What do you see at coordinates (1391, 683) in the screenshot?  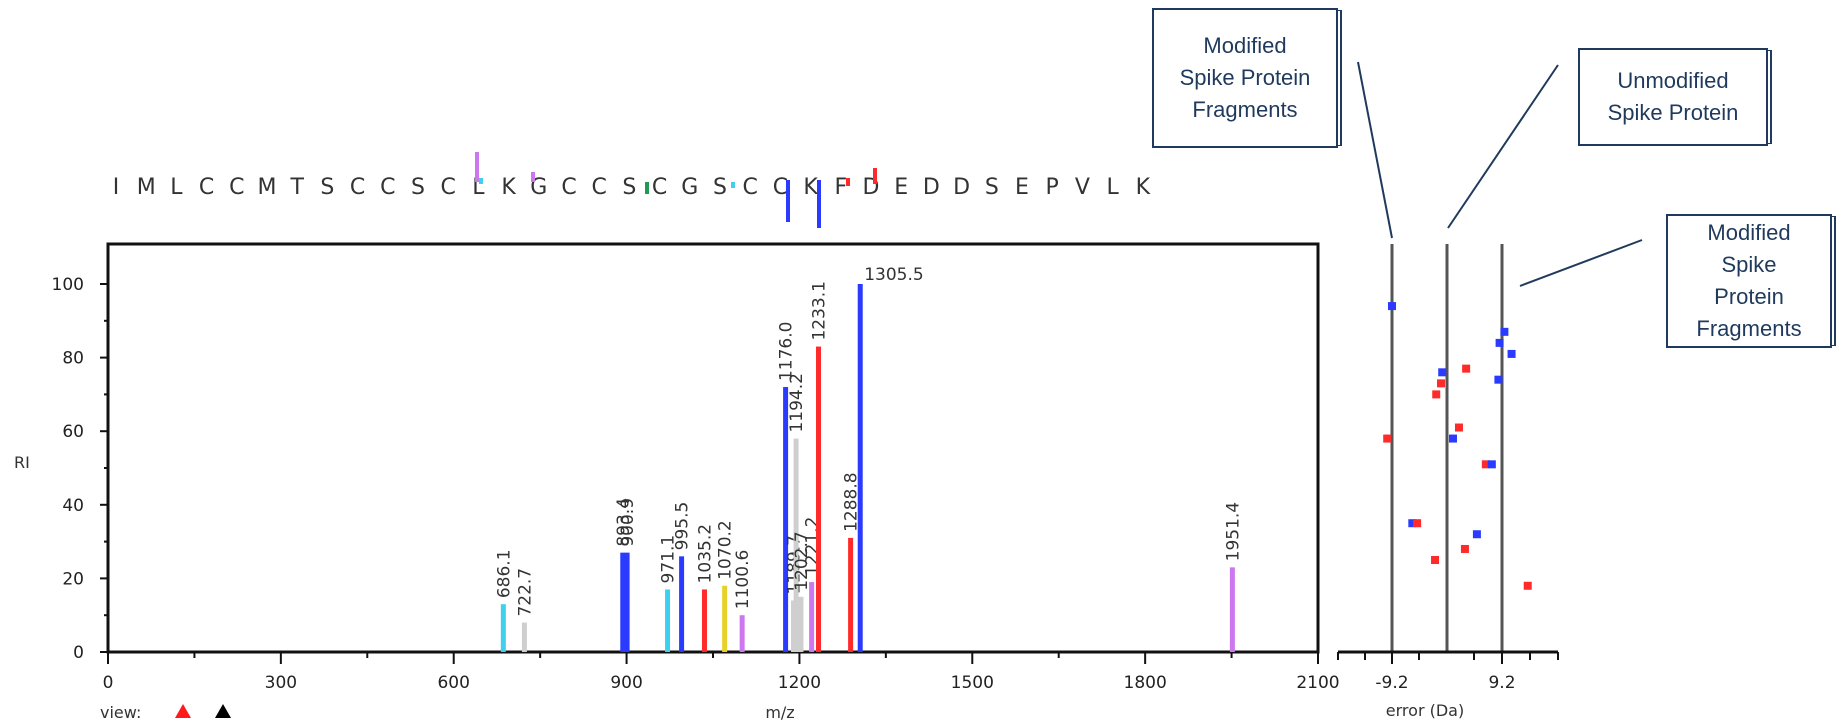 I see `error-tick-label: -9.2` at bounding box center [1391, 683].